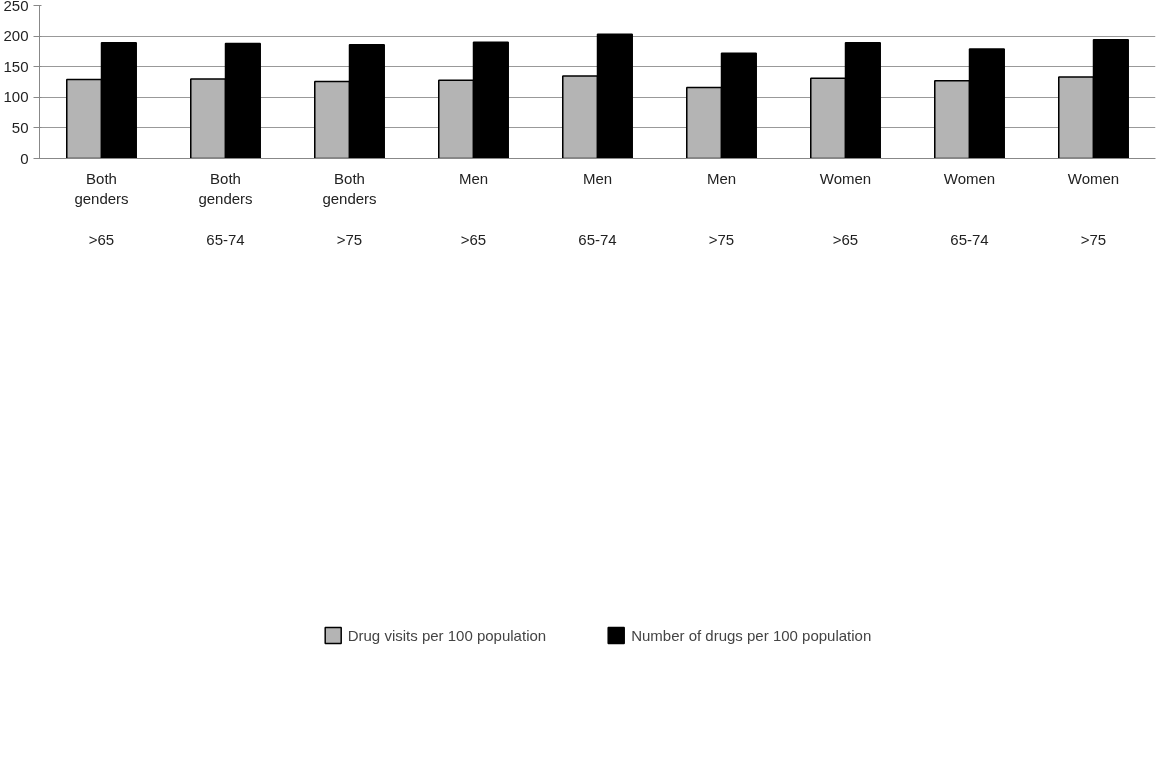 Image resolution: width=1173 pixels, height=780 pixels. Describe the element at coordinates (16, 7) in the screenshot. I see `y-tick-label: 250` at that location.